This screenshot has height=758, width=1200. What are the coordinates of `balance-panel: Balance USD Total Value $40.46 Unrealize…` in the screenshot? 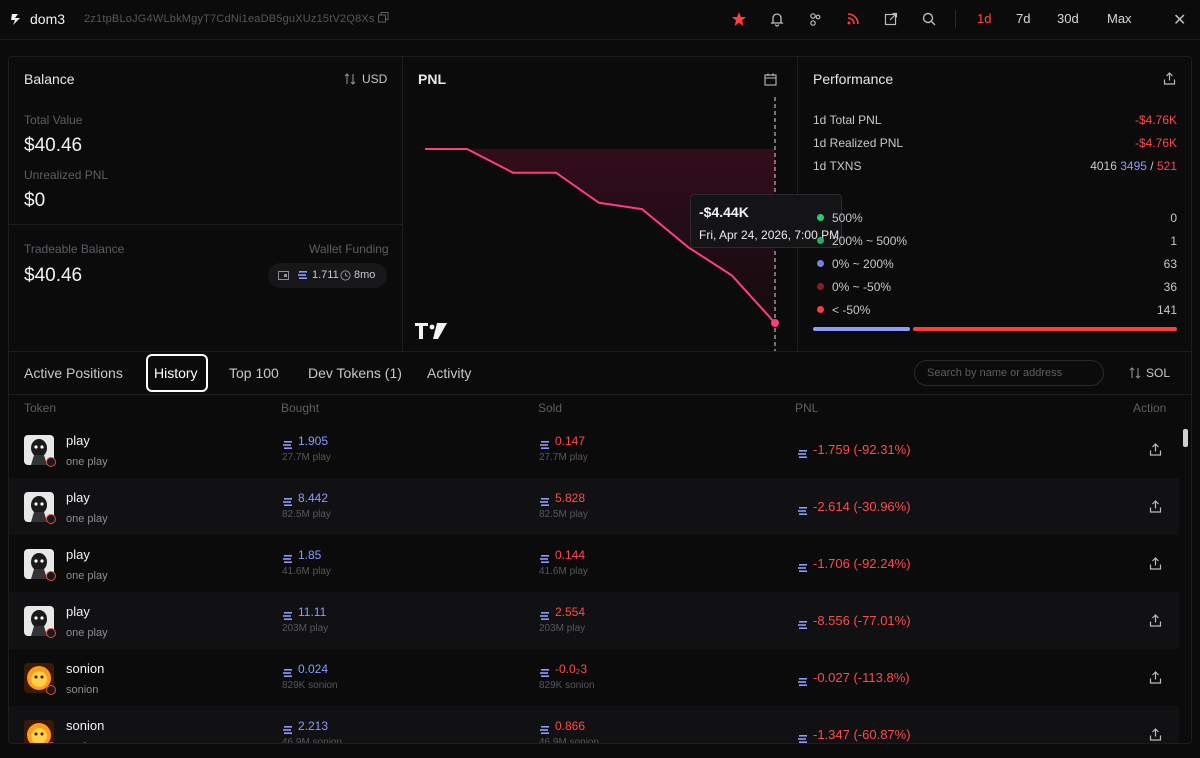 It's located at (206, 204).